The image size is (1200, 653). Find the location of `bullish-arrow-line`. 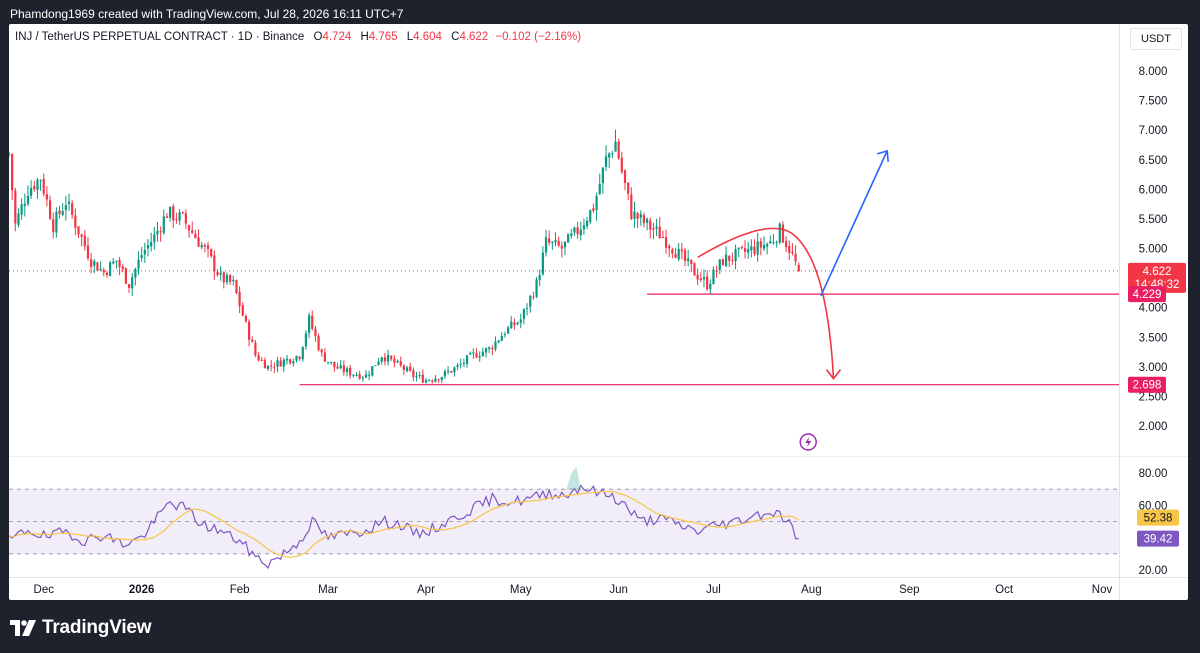

bullish-arrow-line is located at coordinates (854, 223).